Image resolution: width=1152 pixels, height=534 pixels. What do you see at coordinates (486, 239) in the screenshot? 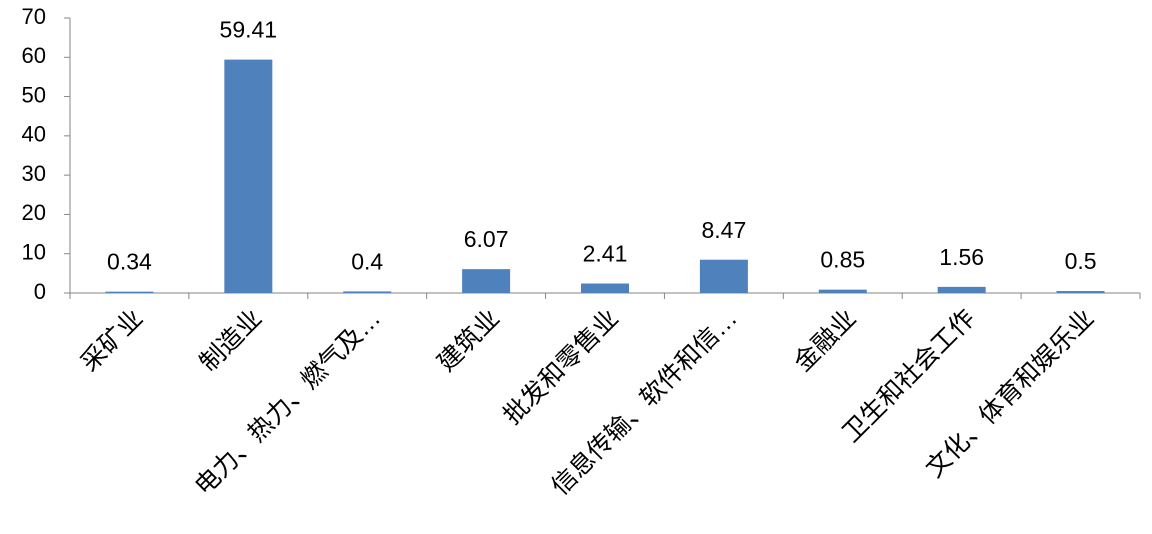
I see `data-label: 6.07` at bounding box center [486, 239].